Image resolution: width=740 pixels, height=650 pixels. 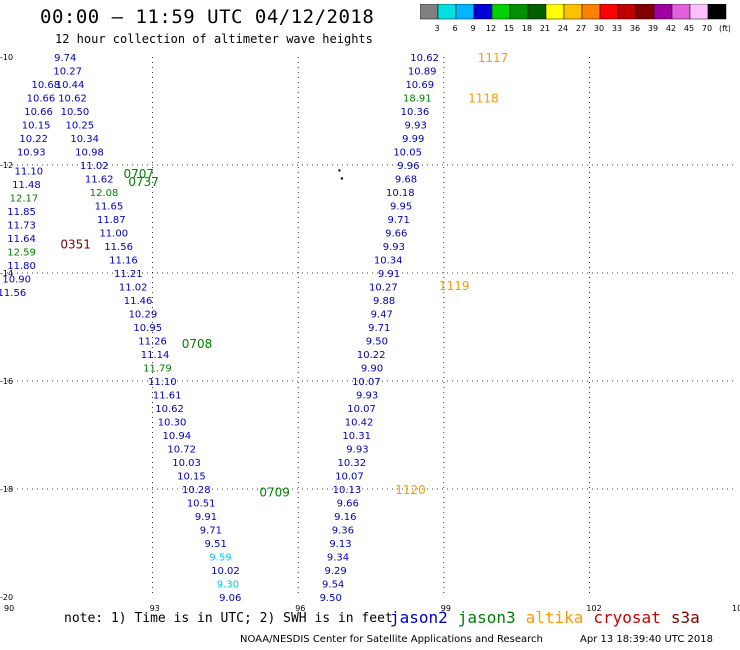 I want to click on swh-value: 11.46, so click(x=138, y=301).